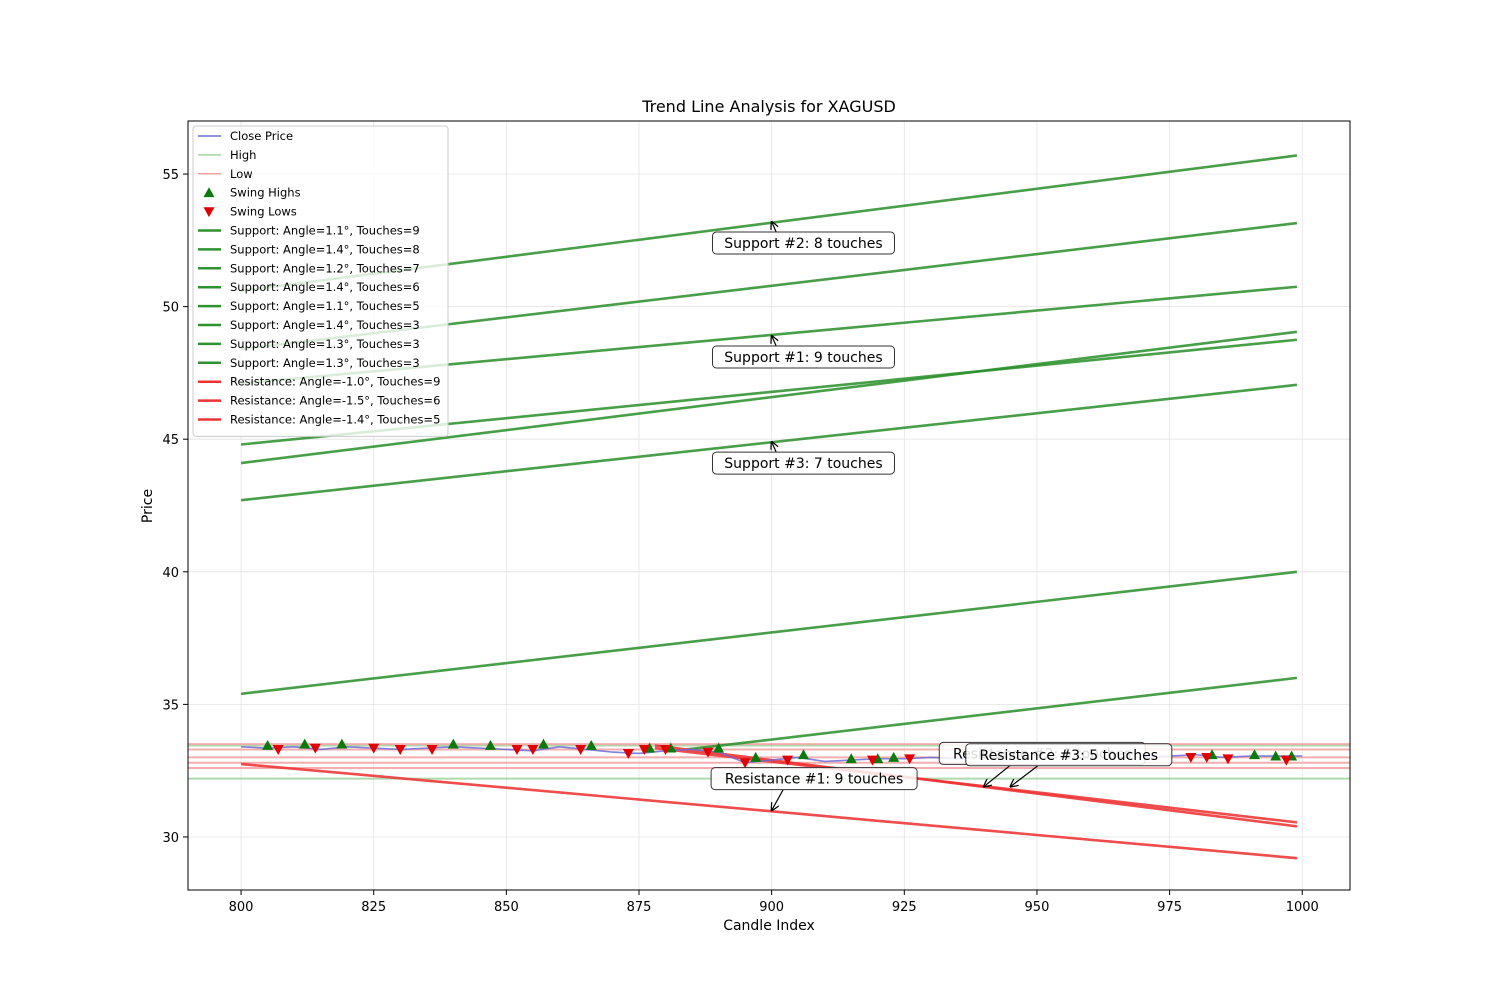 This screenshot has width=1500, height=1000. Describe the element at coordinates (771, 907) in the screenshot. I see `x-tick-label: 900` at that location.